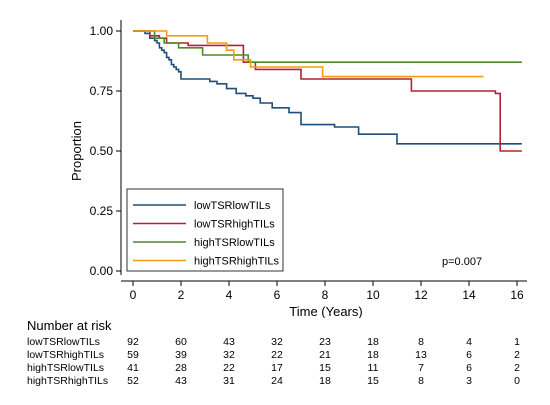 This screenshot has height=405, width=550. I want to click on risk-value: 21, so click(325, 355).